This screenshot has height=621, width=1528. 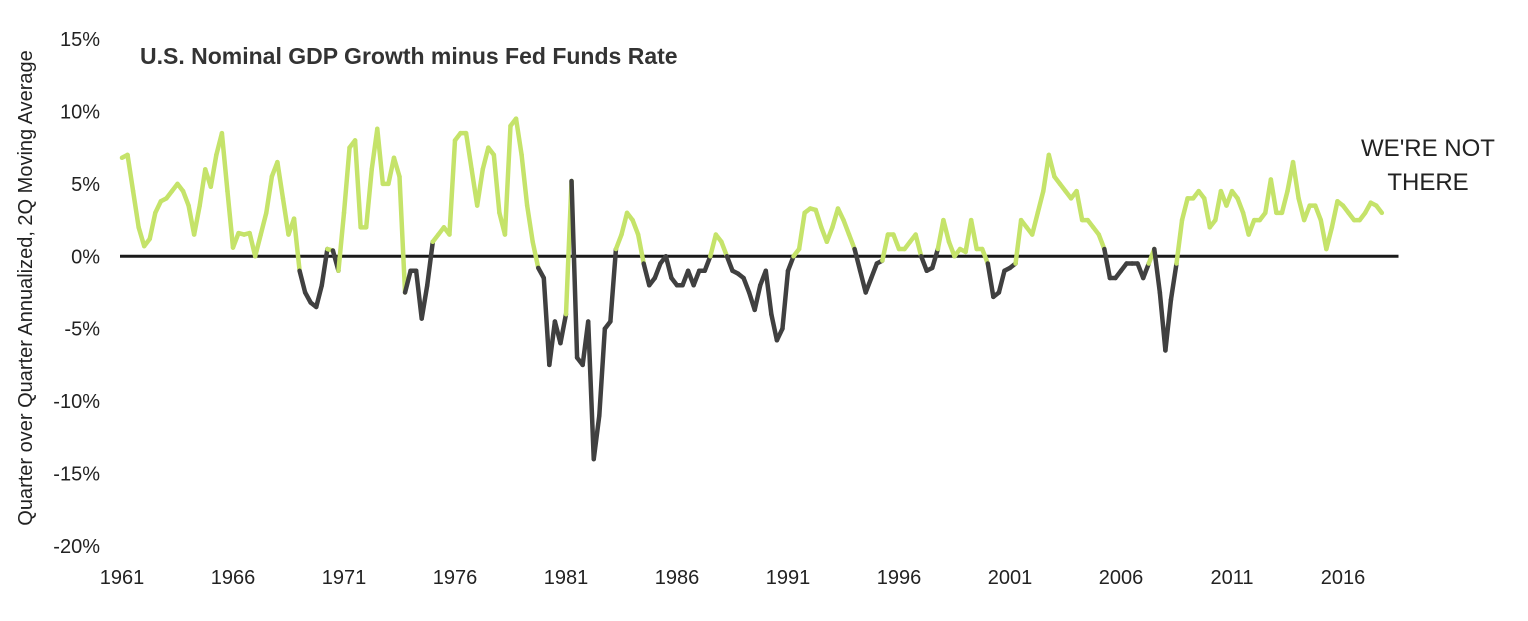 I want to click on y-tick-label: 0%, so click(x=85, y=257).